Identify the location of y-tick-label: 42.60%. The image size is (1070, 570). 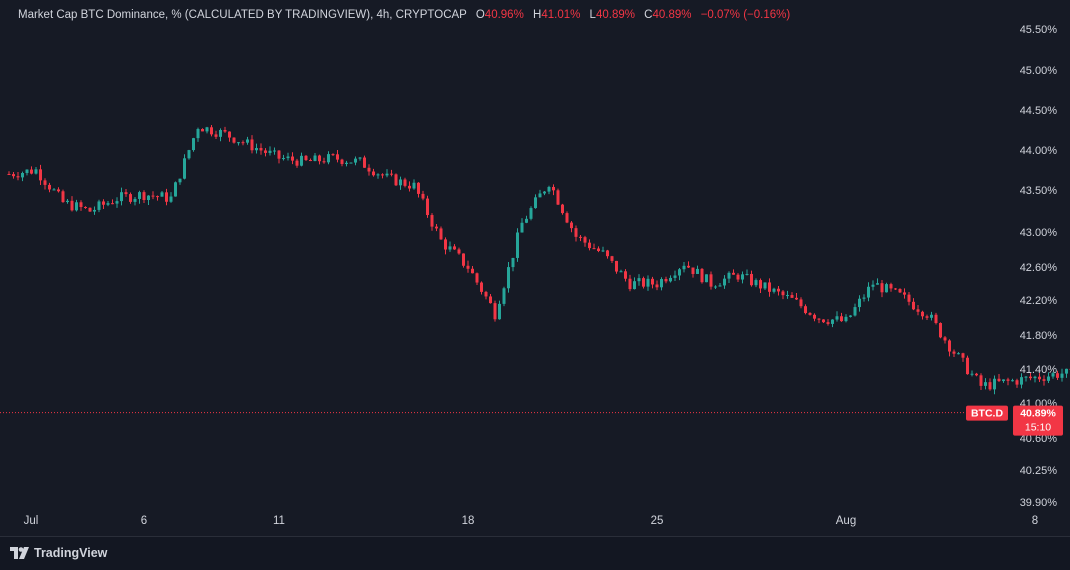
(1039, 268).